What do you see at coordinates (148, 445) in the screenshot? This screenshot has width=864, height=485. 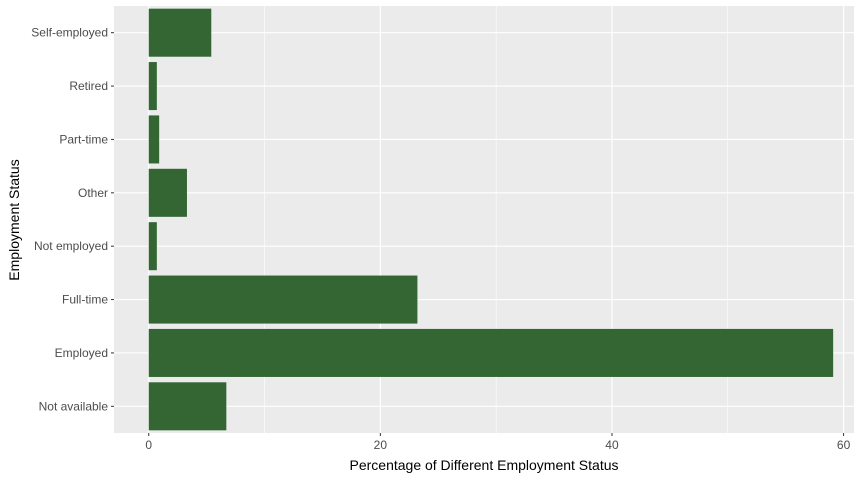 I see `x-tick-label: 0` at bounding box center [148, 445].